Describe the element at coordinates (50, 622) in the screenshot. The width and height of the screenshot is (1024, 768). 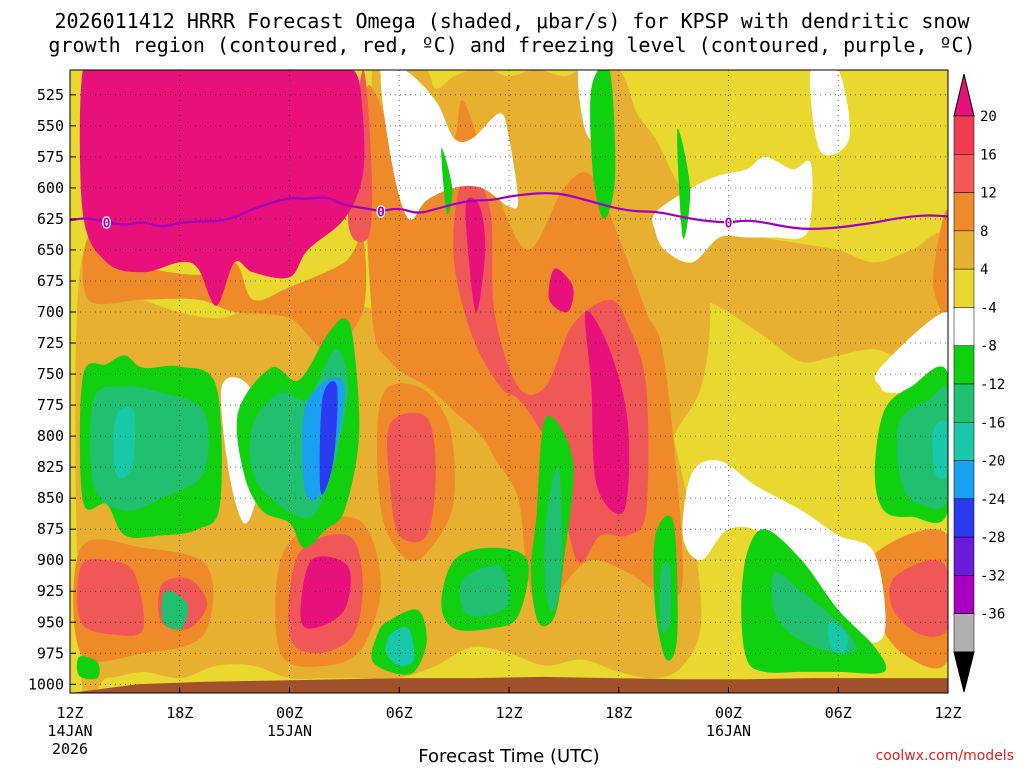
I see `y-tick-label: 950` at that location.